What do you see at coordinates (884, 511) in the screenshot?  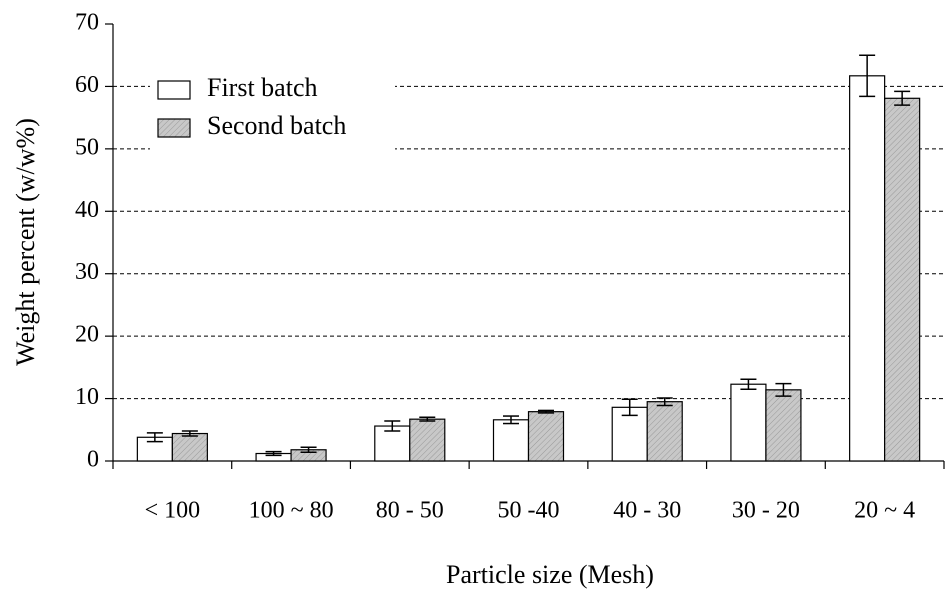 I see `x-tick-label: 20 ~ 4` at bounding box center [884, 511].